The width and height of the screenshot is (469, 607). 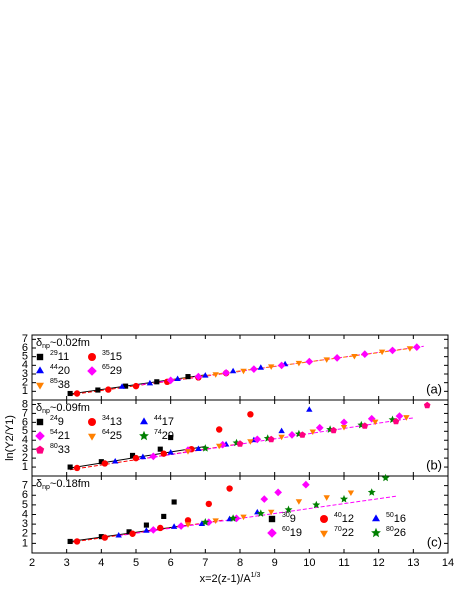 I want to click on legend-mass: 34, so click(x=106, y=418).